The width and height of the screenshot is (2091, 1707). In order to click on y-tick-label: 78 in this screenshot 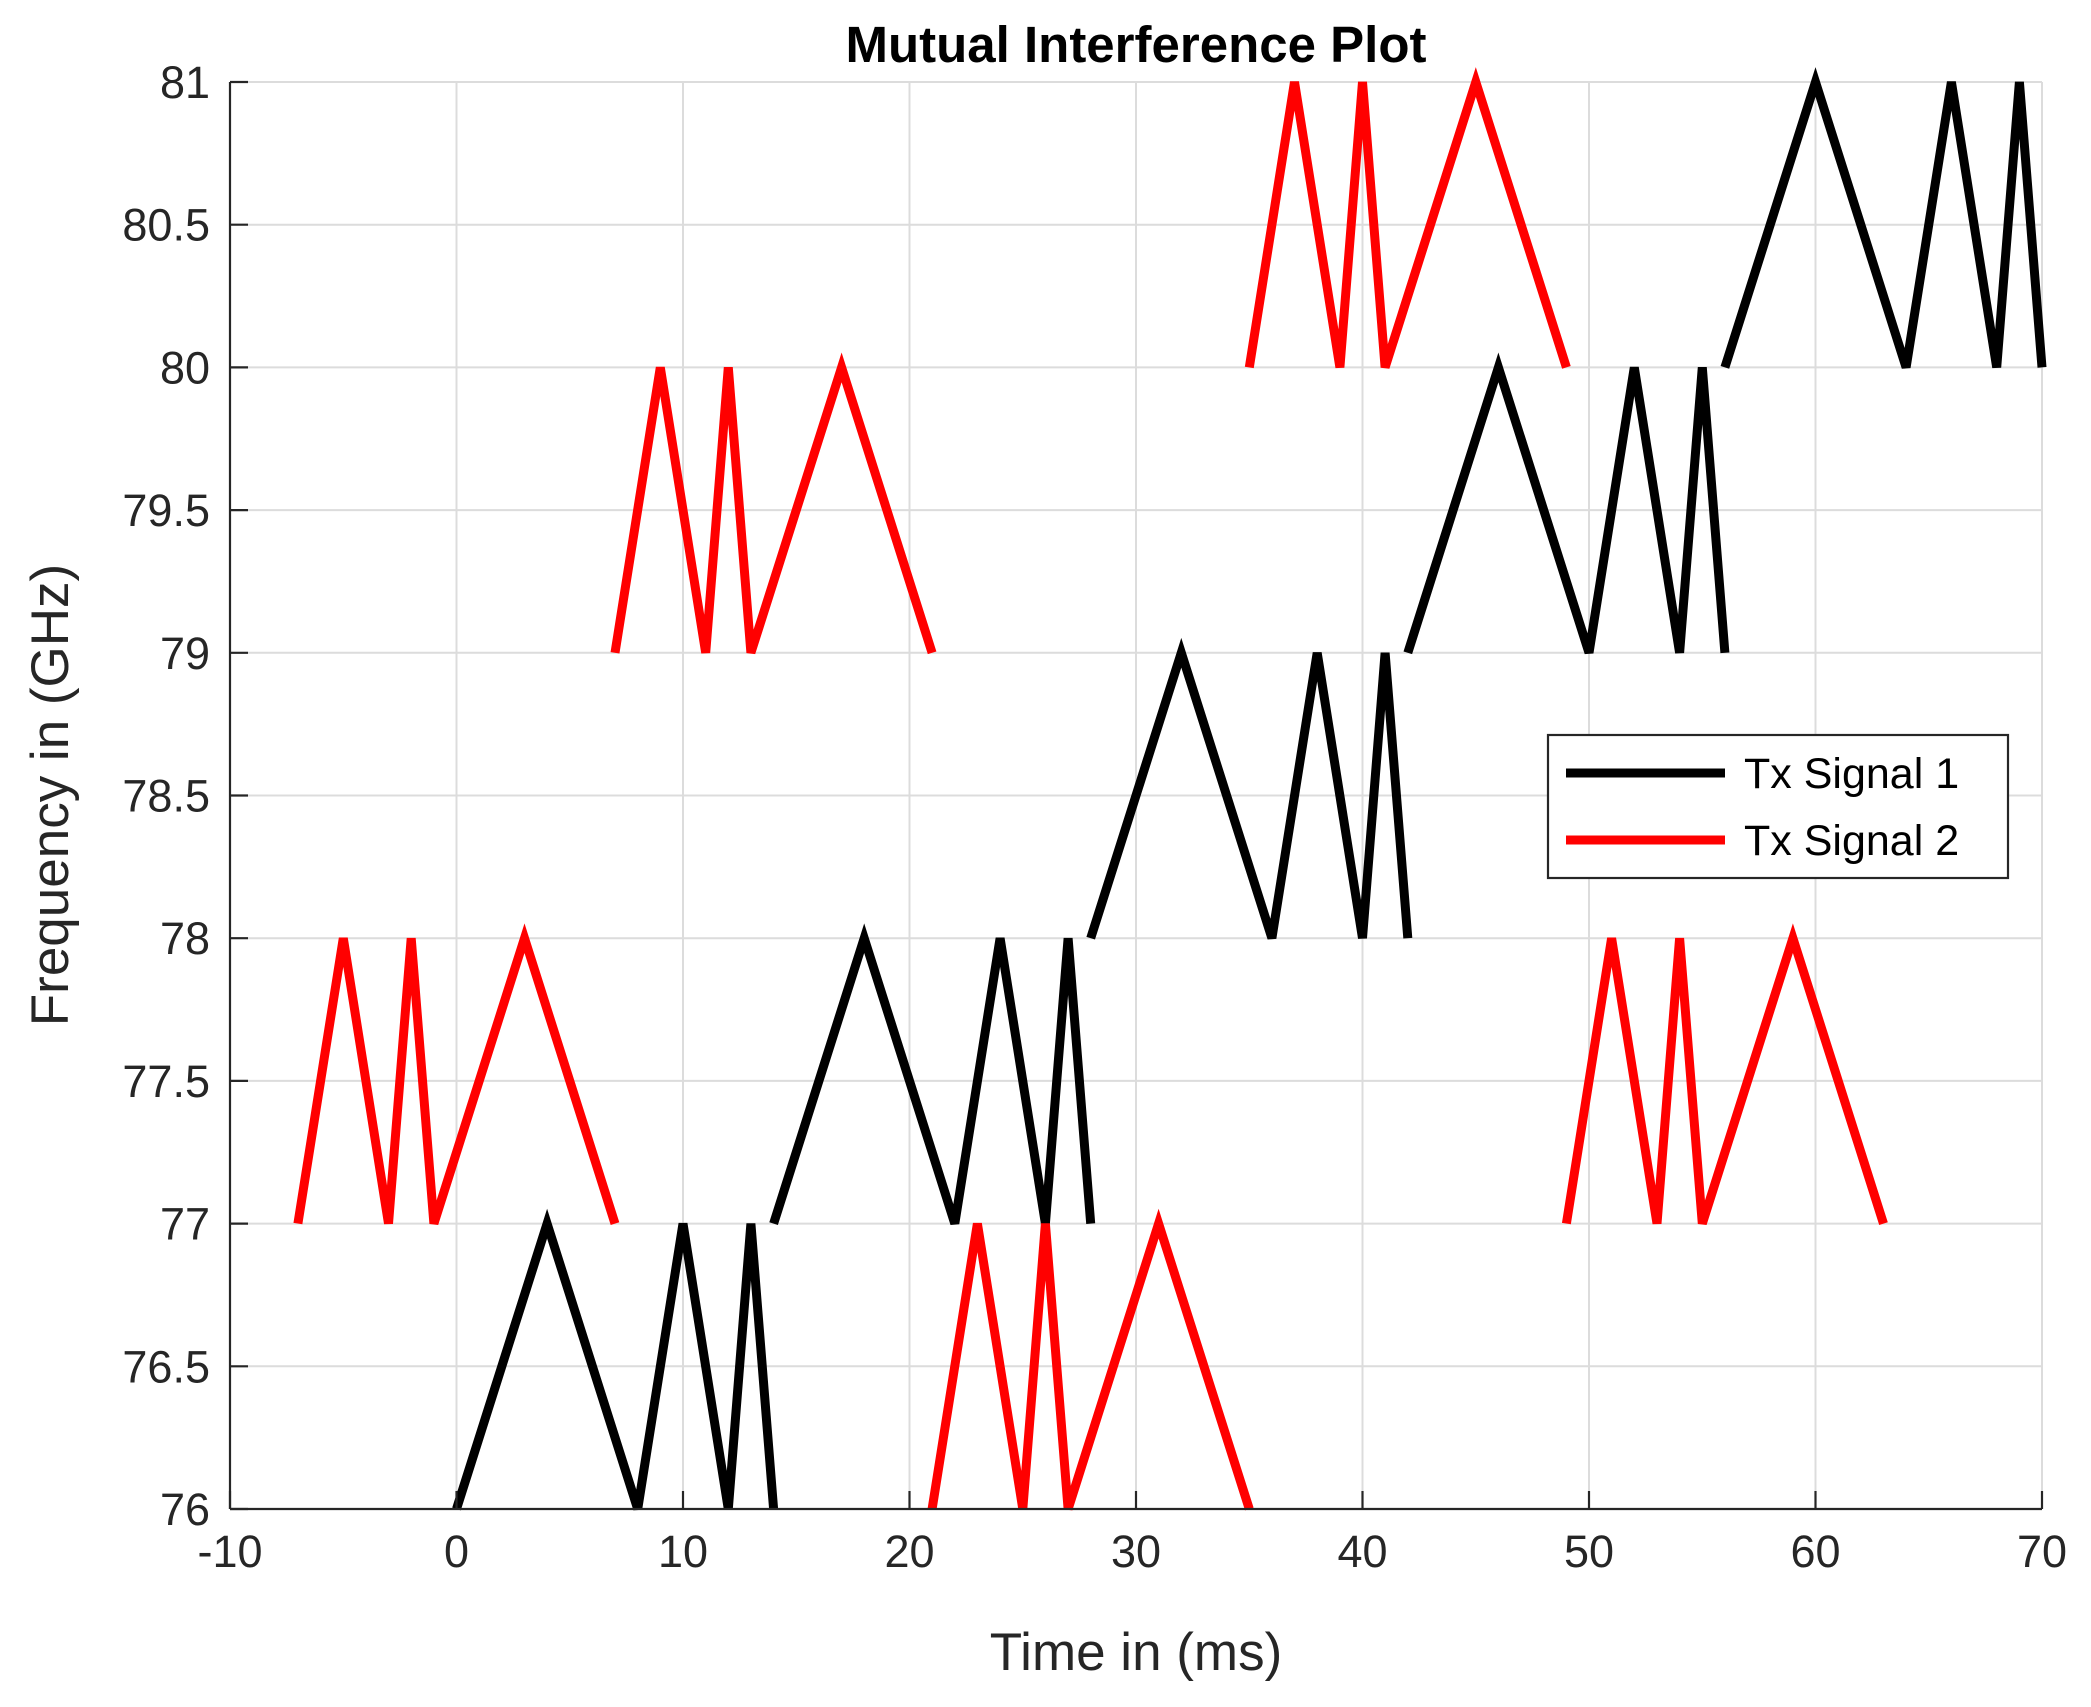, I will do `click(185, 938)`.